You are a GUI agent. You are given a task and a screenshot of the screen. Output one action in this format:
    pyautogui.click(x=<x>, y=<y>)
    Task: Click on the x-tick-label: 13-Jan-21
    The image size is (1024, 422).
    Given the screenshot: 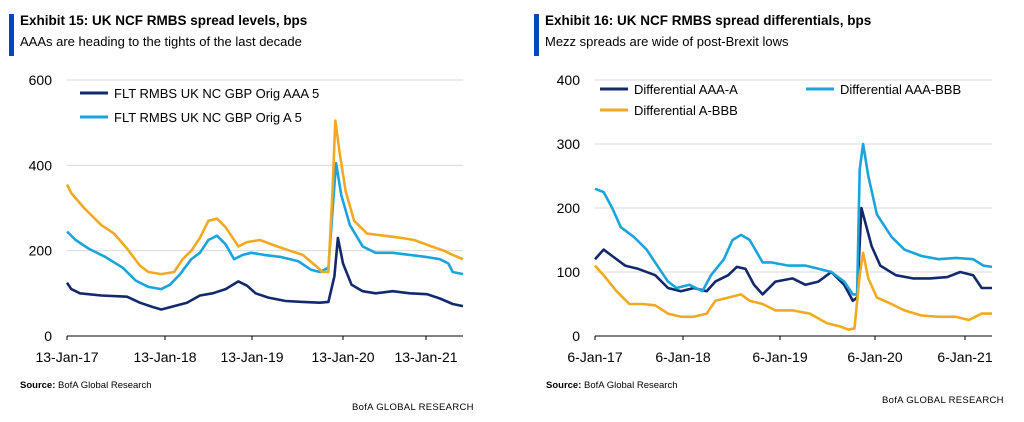 What is the action you would take?
    pyautogui.click(x=425, y=357)
    